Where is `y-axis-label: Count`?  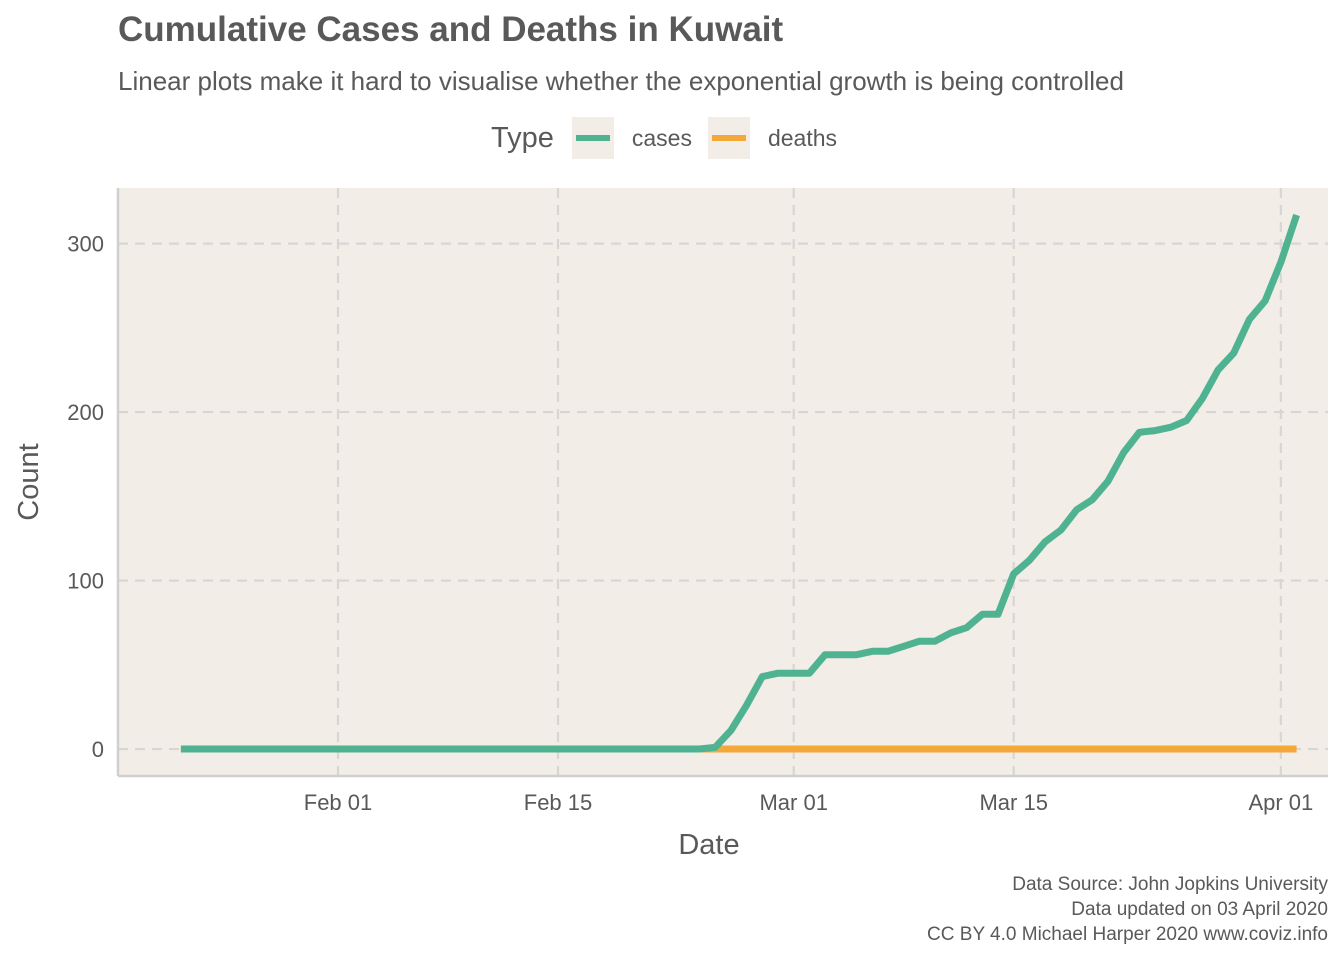
y-axis-label: Count is located at coordinates (29, 481).